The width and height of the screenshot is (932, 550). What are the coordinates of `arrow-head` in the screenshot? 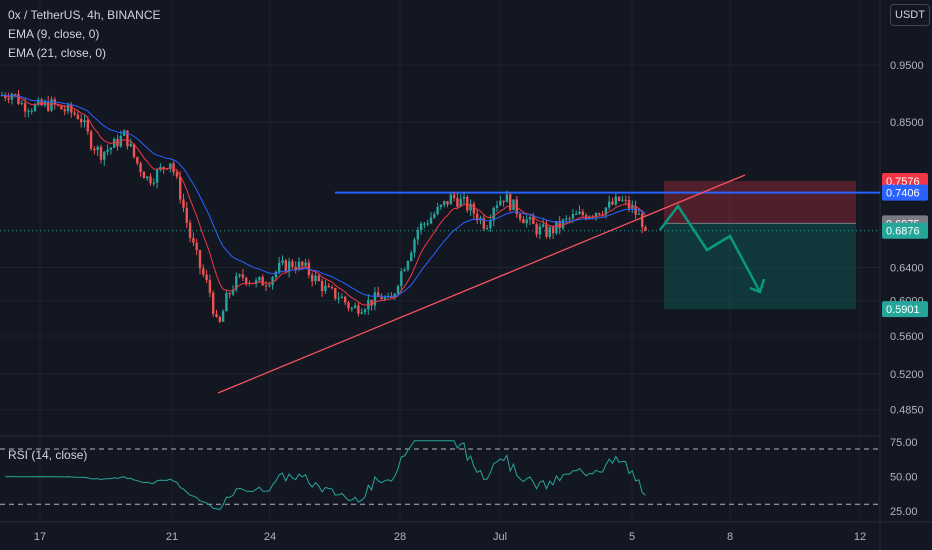 It's located at (757, 286).